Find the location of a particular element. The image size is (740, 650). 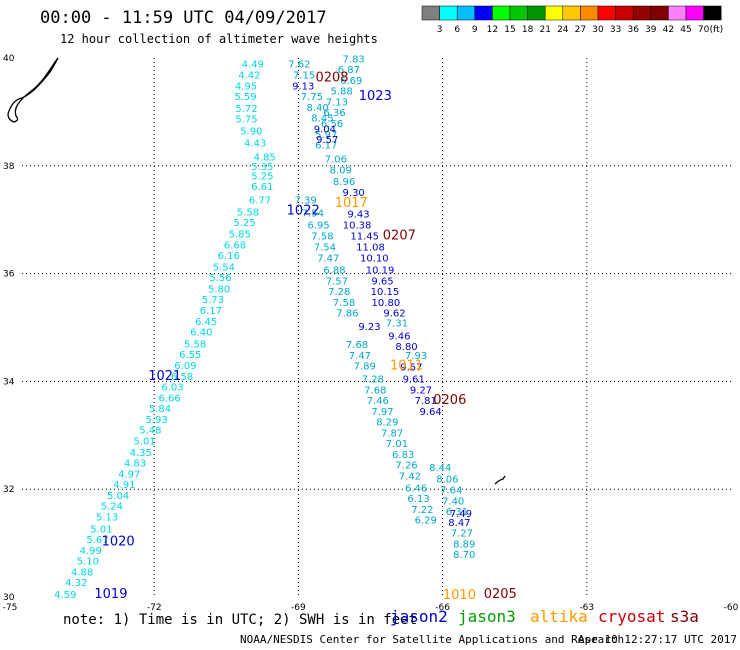

wave-height-label: 7.83 is located at coordinates (354, 59).